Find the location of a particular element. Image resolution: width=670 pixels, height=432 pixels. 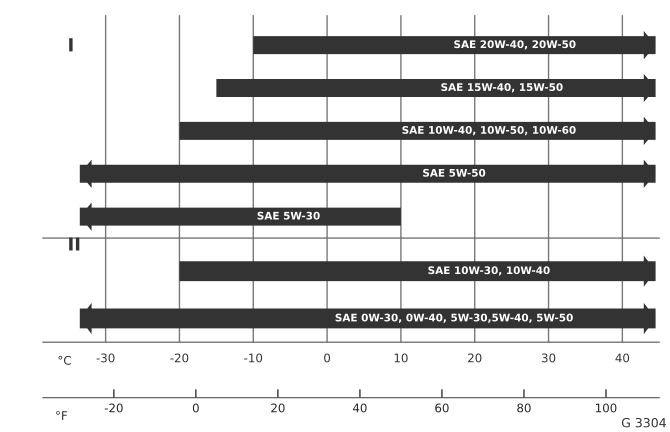

x2-tick-label: -20 is located at coordinates (113, 407).